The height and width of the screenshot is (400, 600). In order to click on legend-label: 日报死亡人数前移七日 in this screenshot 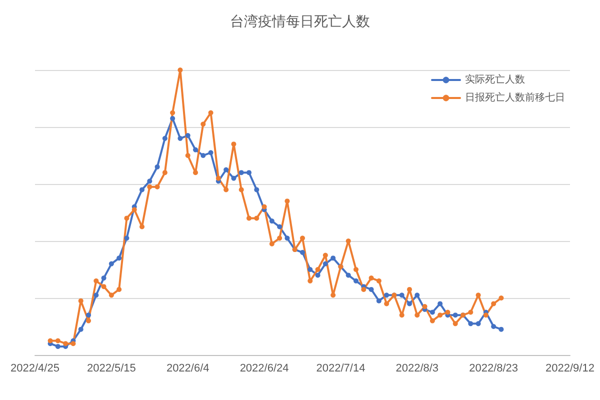, I will do `click(515, 98)`.